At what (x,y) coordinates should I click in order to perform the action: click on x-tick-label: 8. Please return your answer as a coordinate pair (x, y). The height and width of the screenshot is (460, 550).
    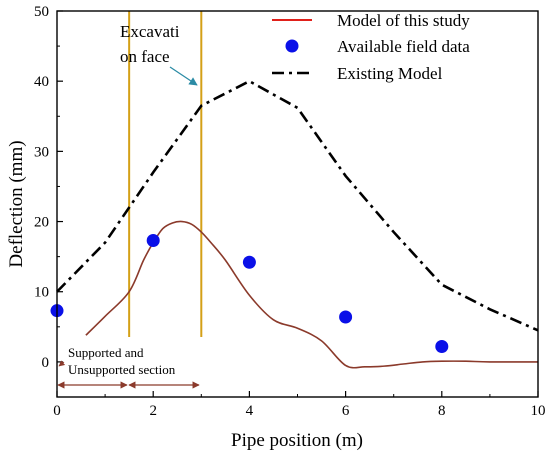
    Looking at the image, I should click on (442, 411).